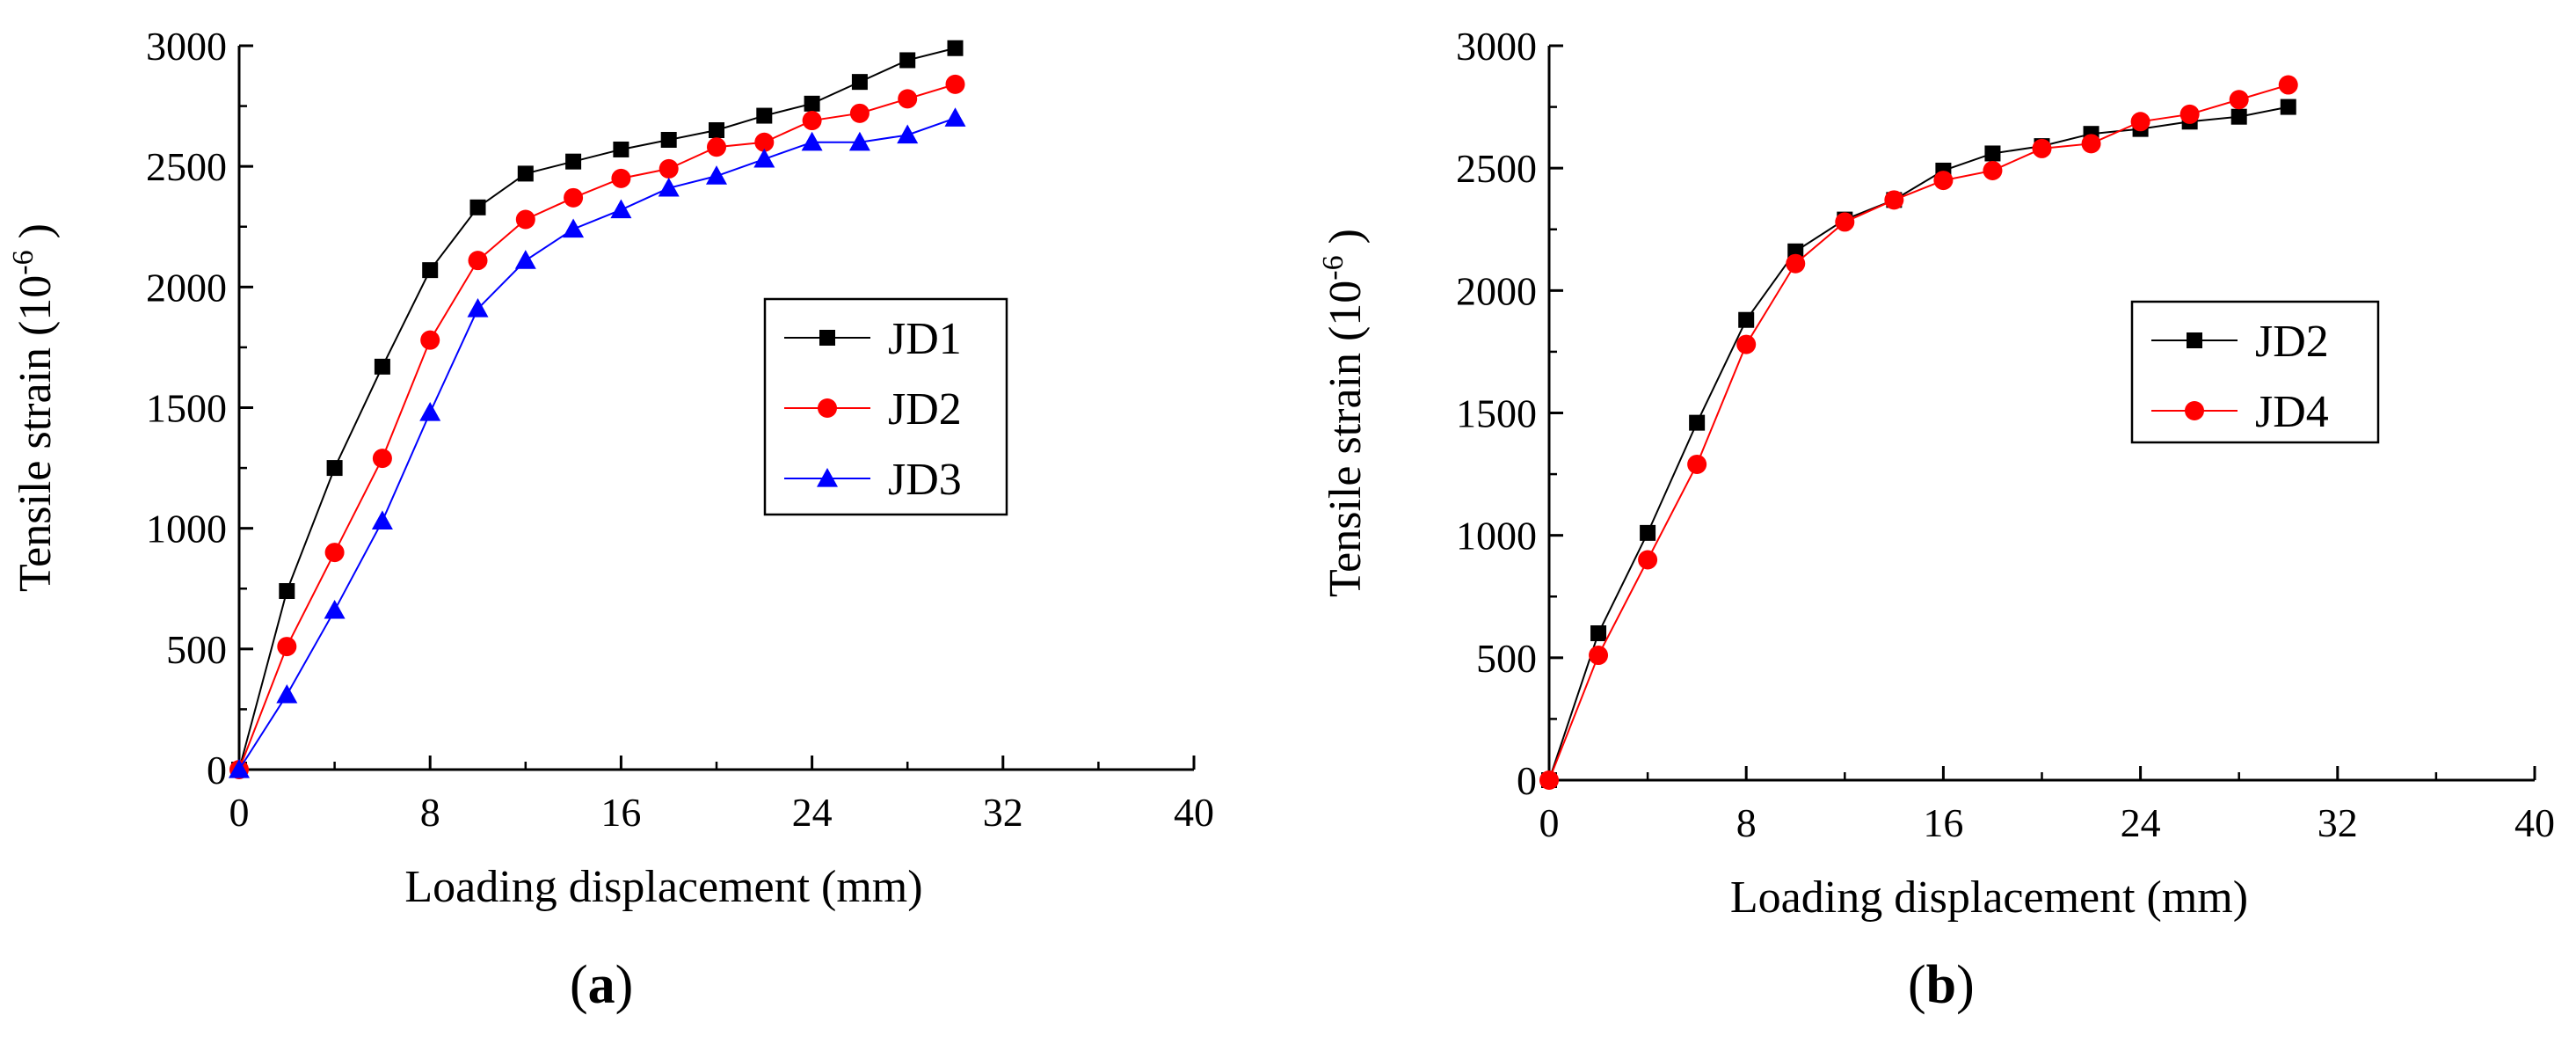 The image size is (2576, 1044). What do you see at coordinates (620, 812) in the screenshot?
I see `x-tick-label: 16` at bounding box center [620, 812].